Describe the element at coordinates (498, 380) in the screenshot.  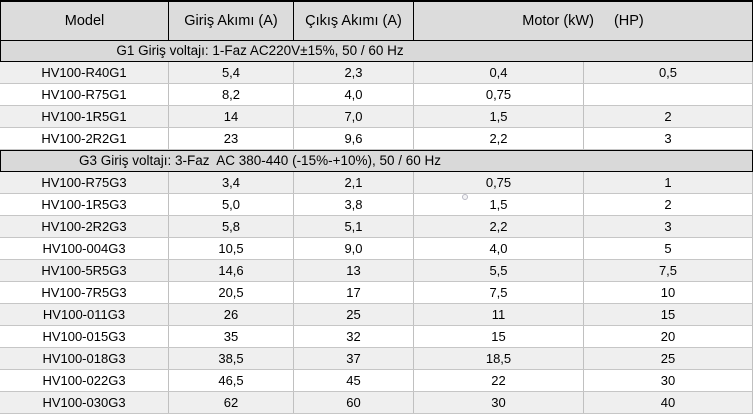
I see `cell-motor-kw: 22` at that location.